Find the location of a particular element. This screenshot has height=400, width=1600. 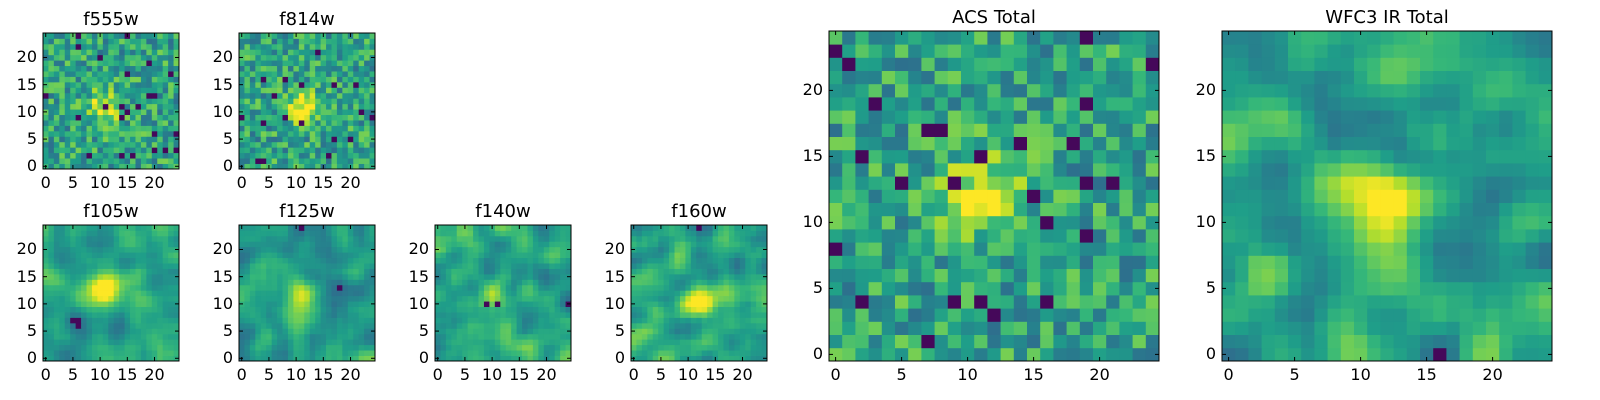

y-tick-label: 5 is located at coordinates (31, 331).